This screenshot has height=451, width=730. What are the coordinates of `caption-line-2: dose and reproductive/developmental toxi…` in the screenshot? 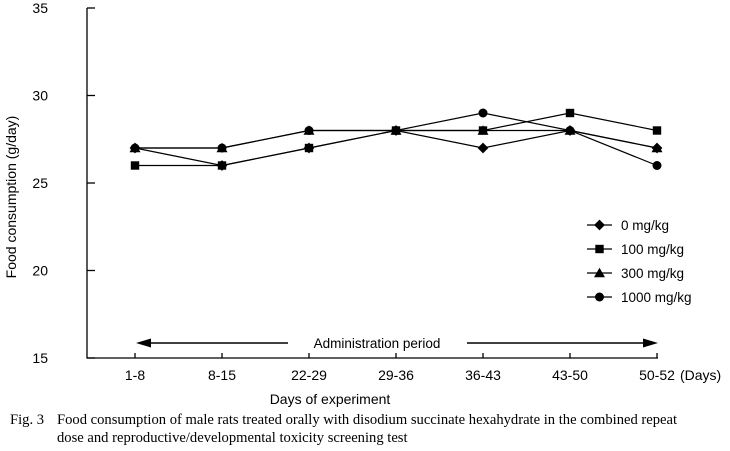 It's located at (232, 438).